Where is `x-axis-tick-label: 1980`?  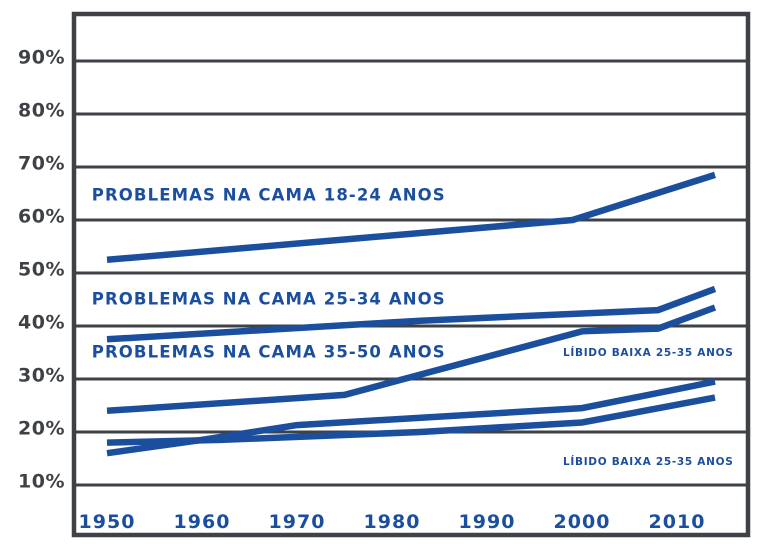
x-axis-tick-label: 1980 is located at coordinates (392, 522).